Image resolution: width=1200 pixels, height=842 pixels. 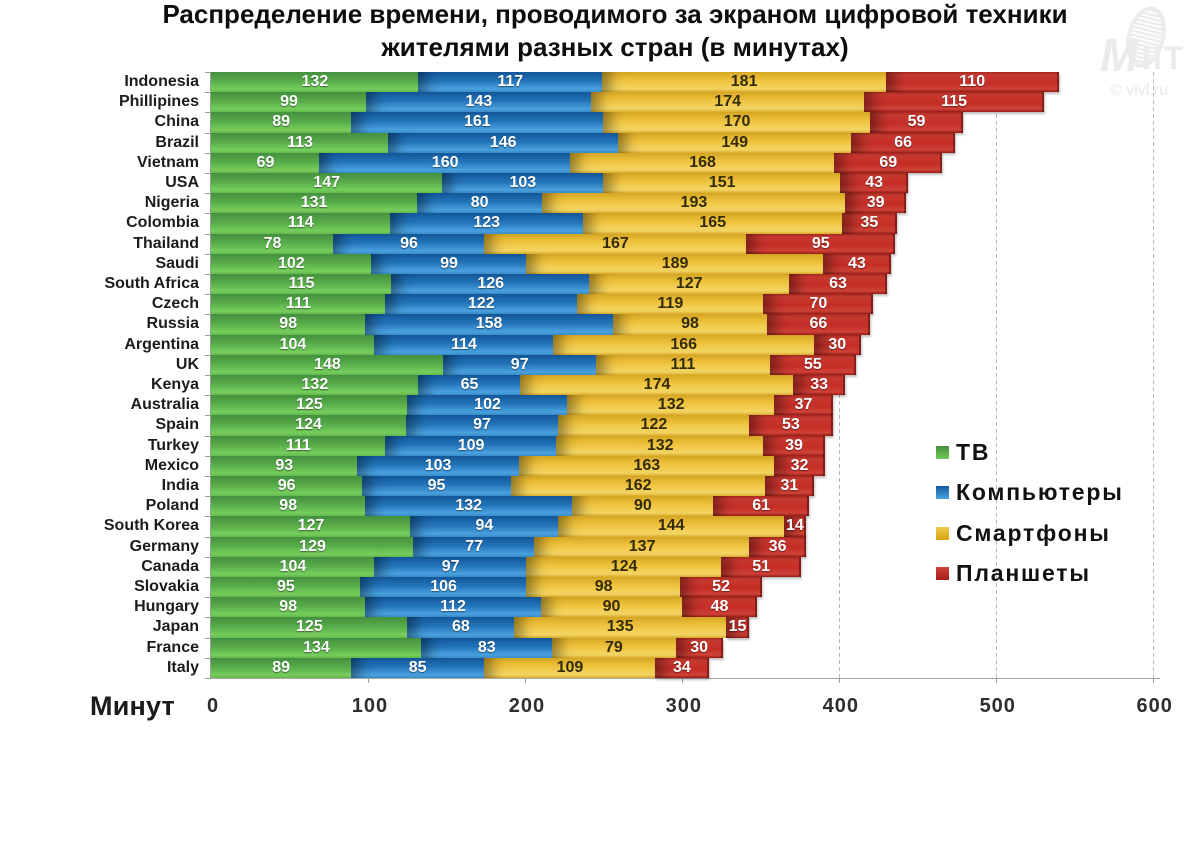 What do you see at coordinates (1139, 90) in the screenshot?
I see `svg-text: © vivl.ru` at bounding box center [1139, 90].